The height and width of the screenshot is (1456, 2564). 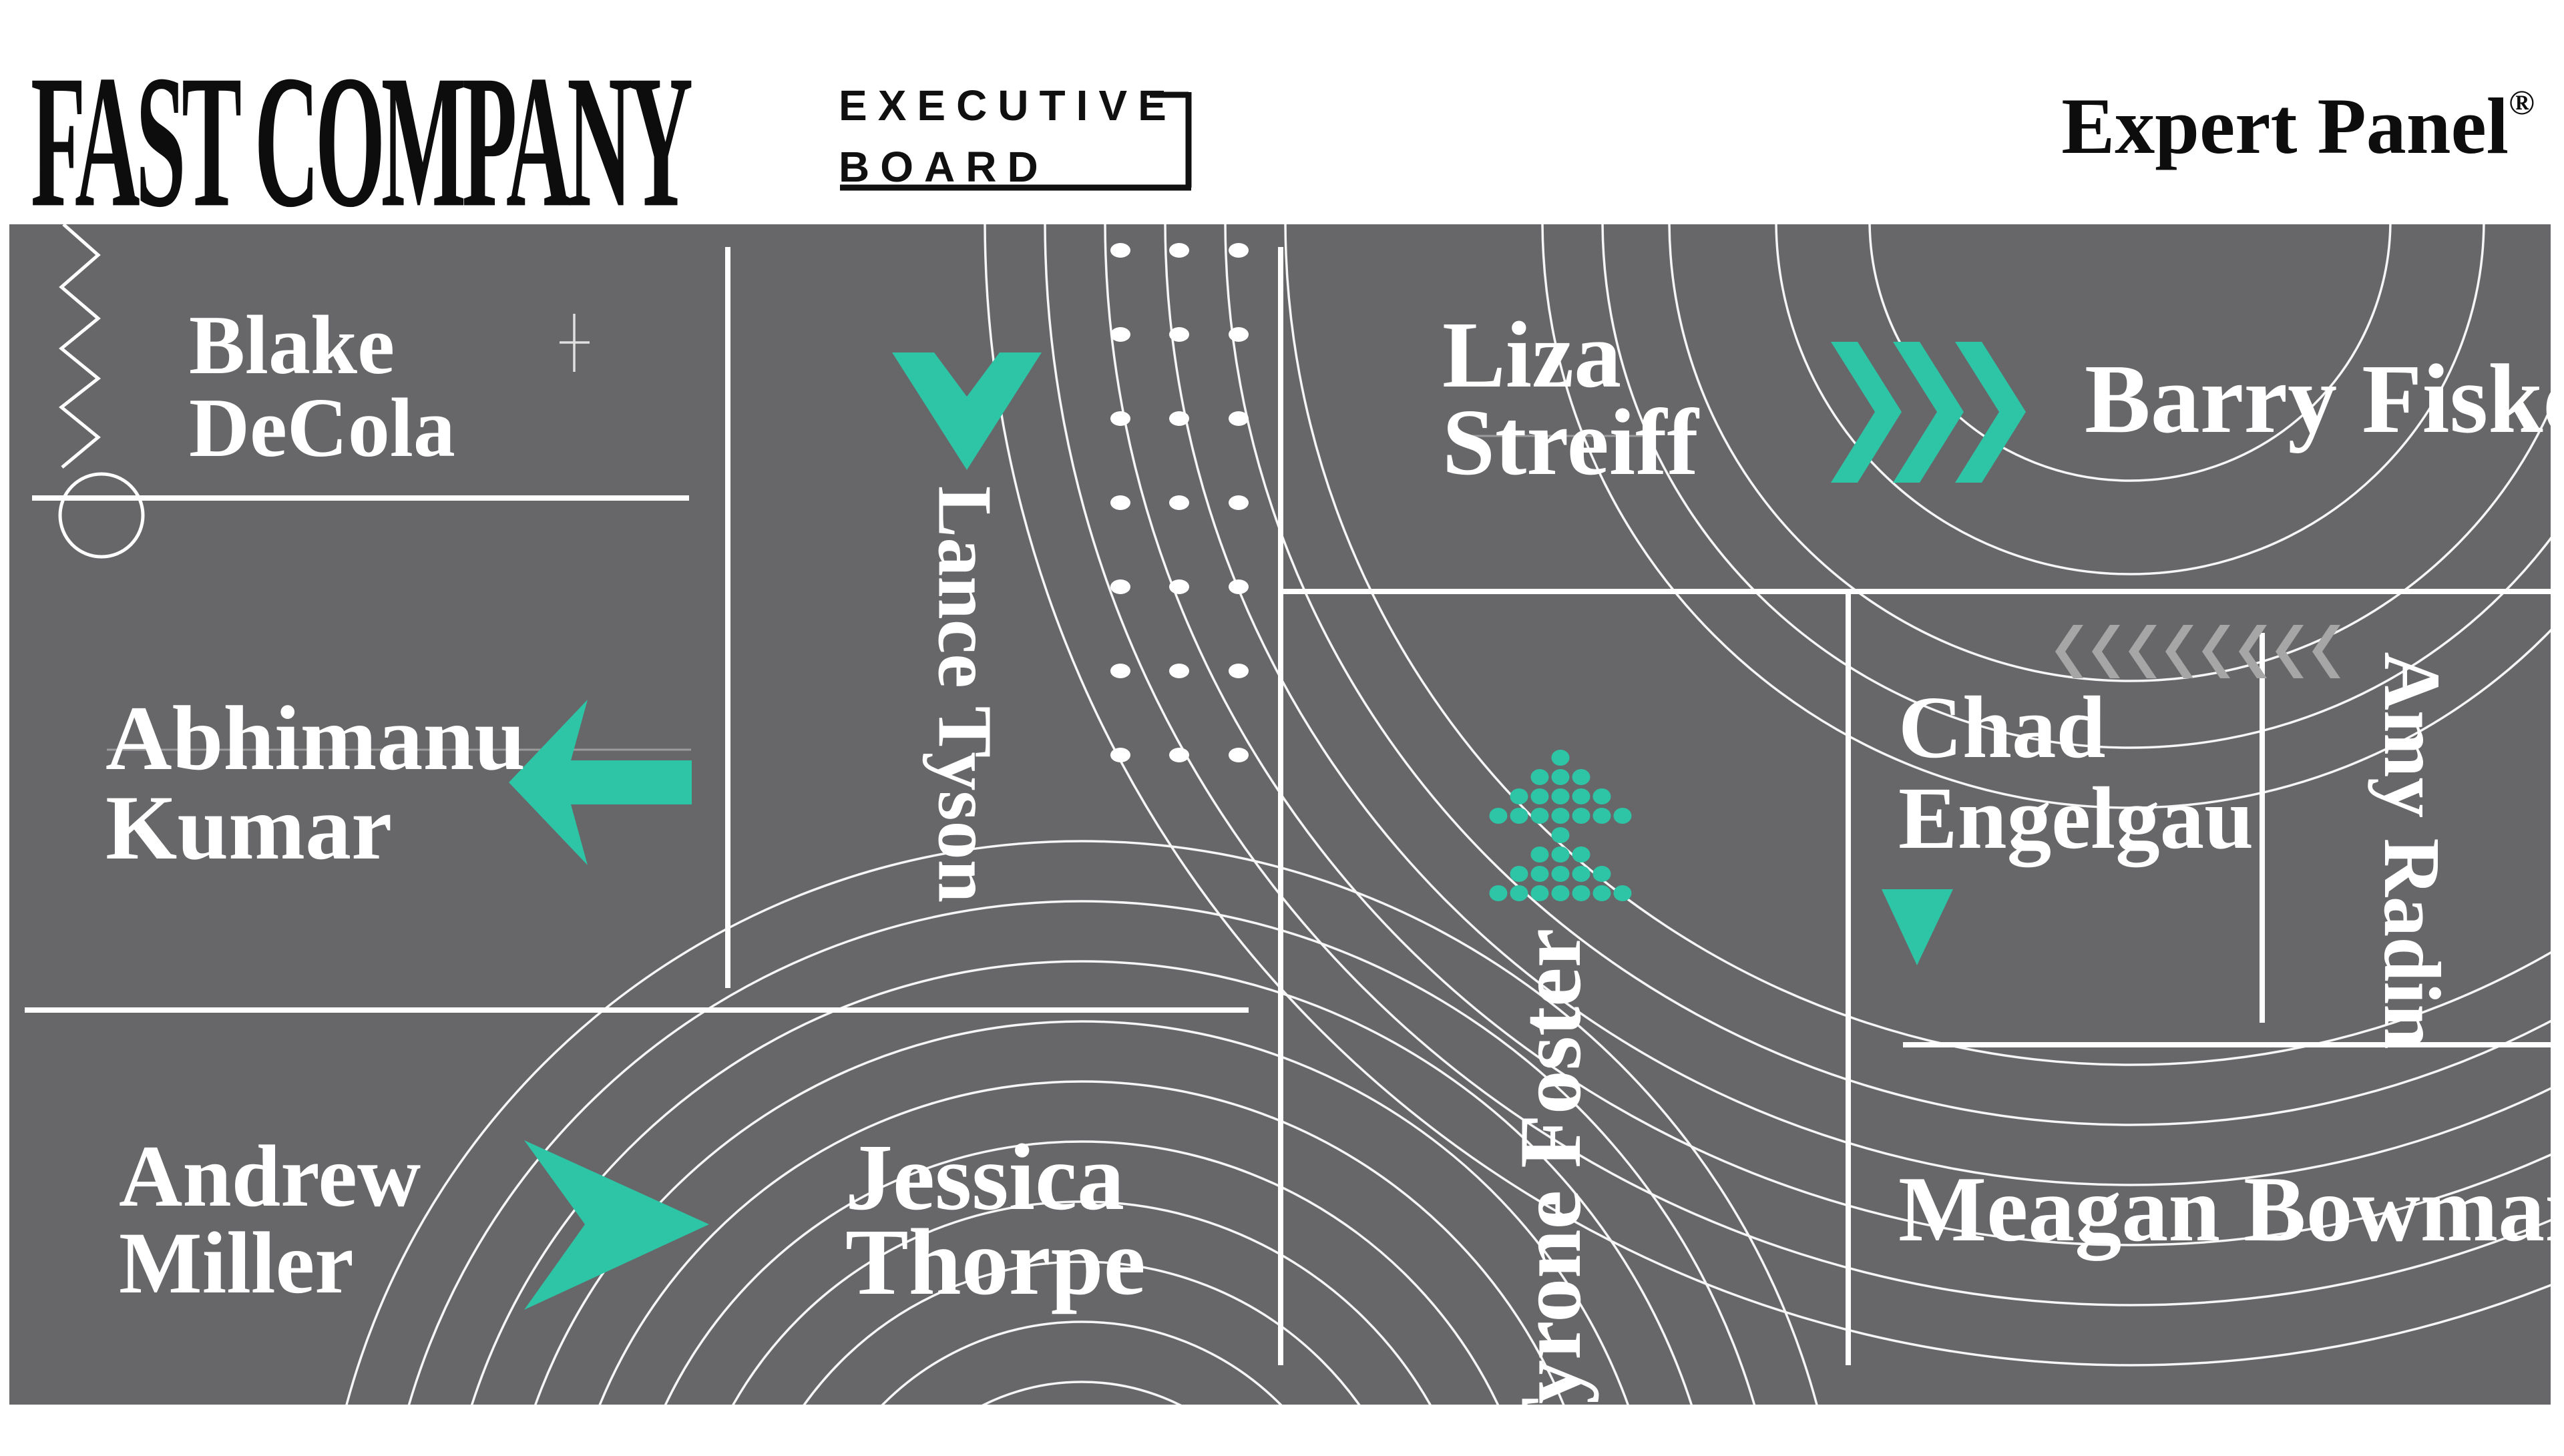 I want to click on member-name-line: Engelgau, so click(x=2076, y=817).